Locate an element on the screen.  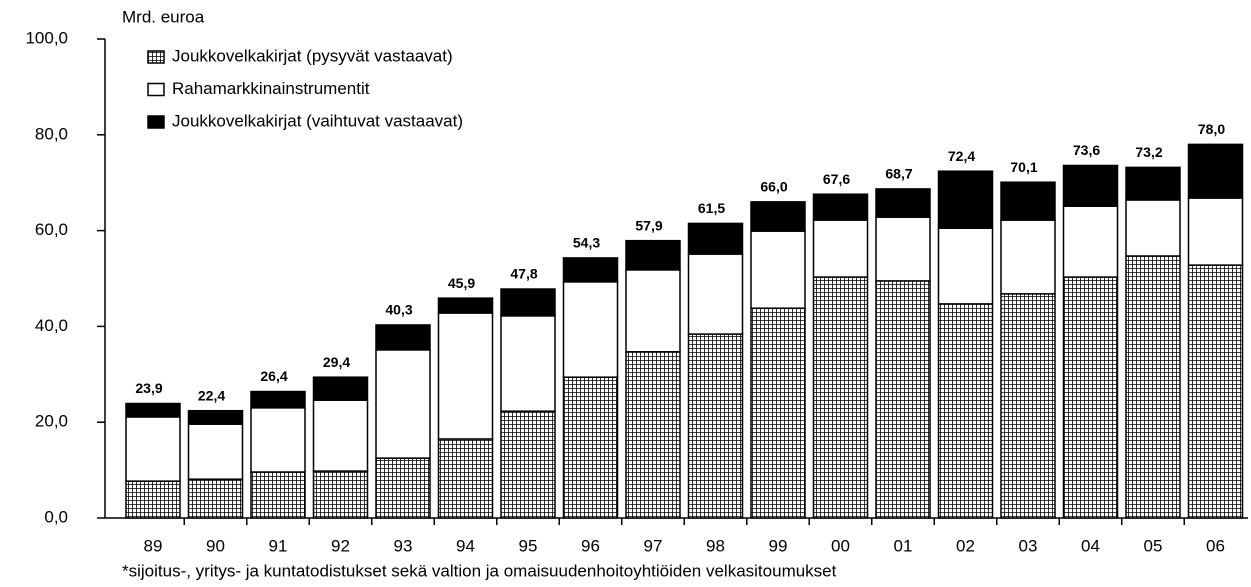
x-tick-label: 92 is located at coordinates (340, 545).